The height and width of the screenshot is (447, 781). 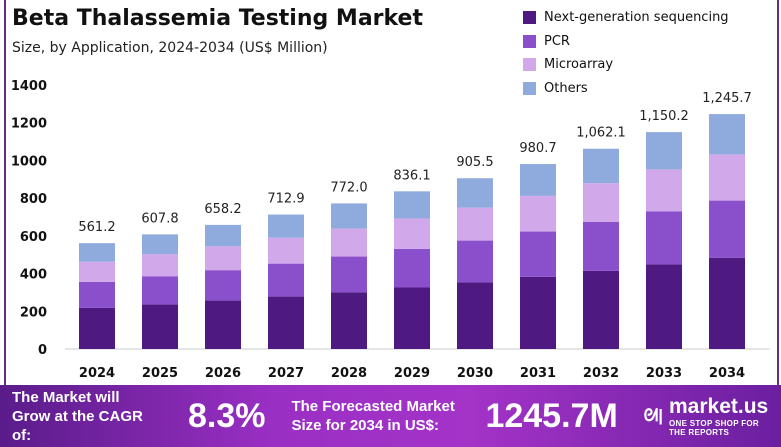 What do you see at coordinates (719, 406) in the screenshot?
I see `brand-name: market.us` at bounding box center [719, 406].